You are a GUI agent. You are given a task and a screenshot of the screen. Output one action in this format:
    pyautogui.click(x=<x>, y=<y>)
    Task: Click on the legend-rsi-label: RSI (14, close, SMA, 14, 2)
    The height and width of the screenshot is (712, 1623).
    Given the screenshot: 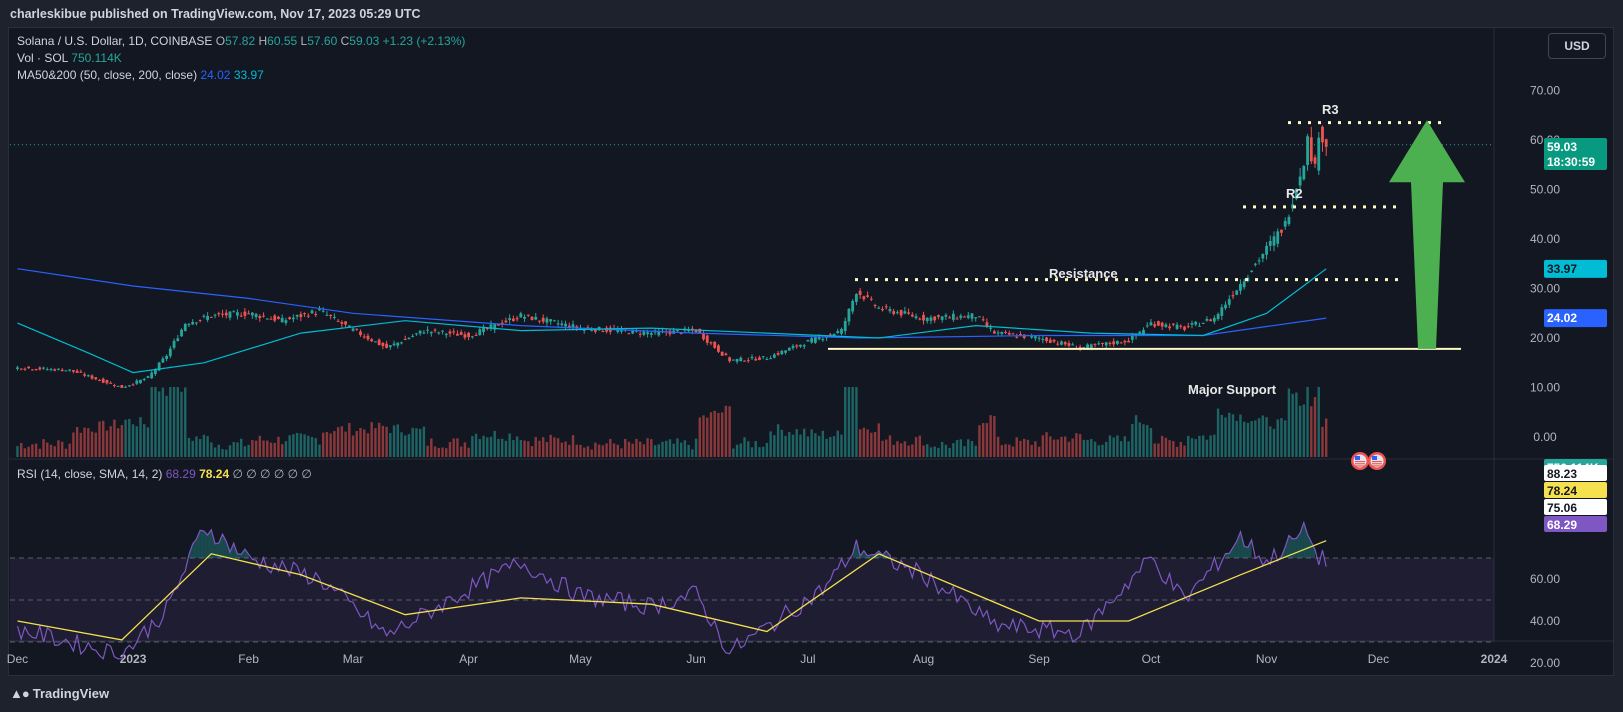 What is the action you would take?
    pyautogui.click(x=90, y=474)
    